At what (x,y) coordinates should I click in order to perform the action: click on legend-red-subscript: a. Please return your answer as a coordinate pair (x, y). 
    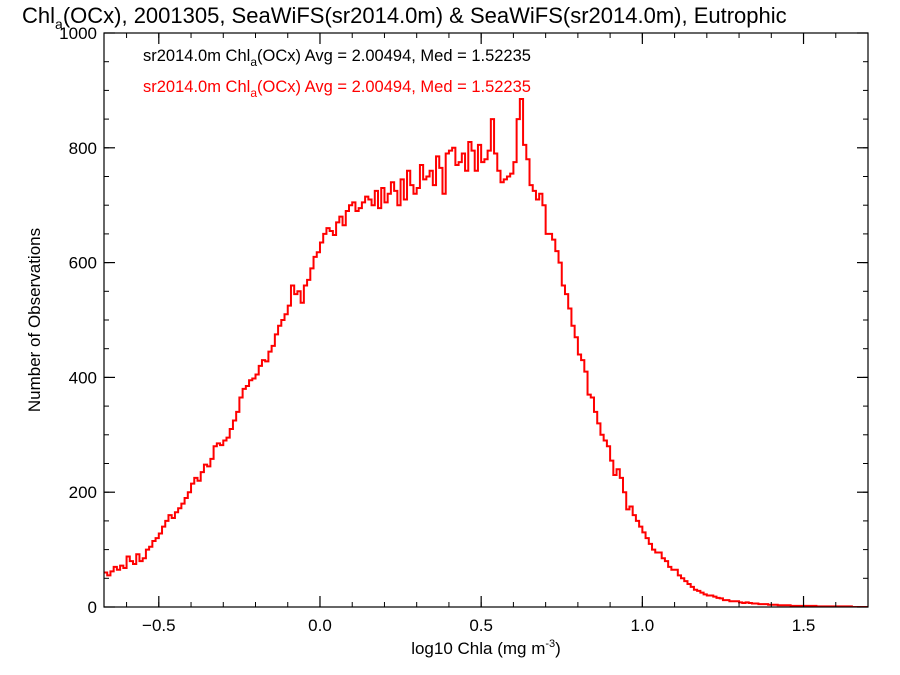
    Looking at the image, I should click on (253, 93).